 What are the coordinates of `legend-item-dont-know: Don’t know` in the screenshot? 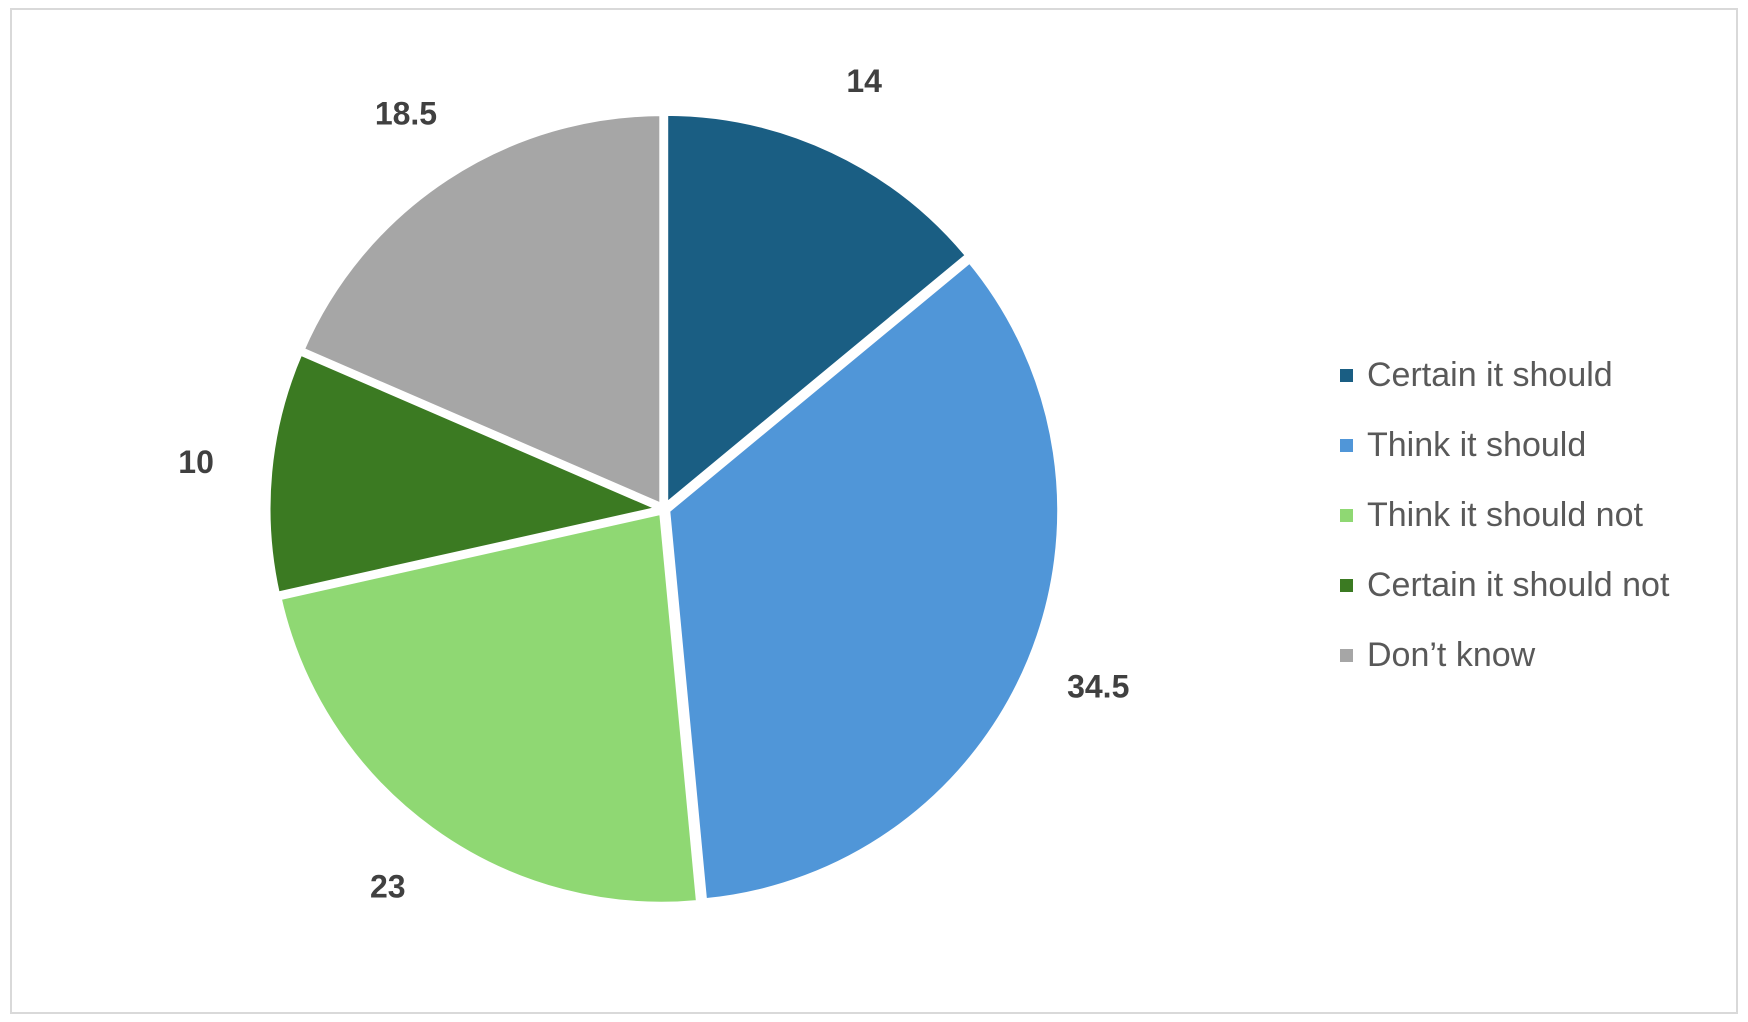 It's located at (1504, 655).